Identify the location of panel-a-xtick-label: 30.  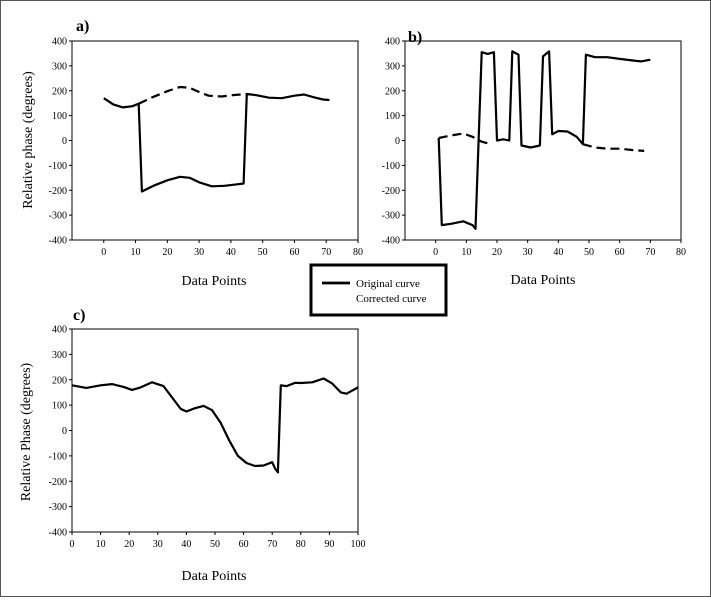
(199, 252).